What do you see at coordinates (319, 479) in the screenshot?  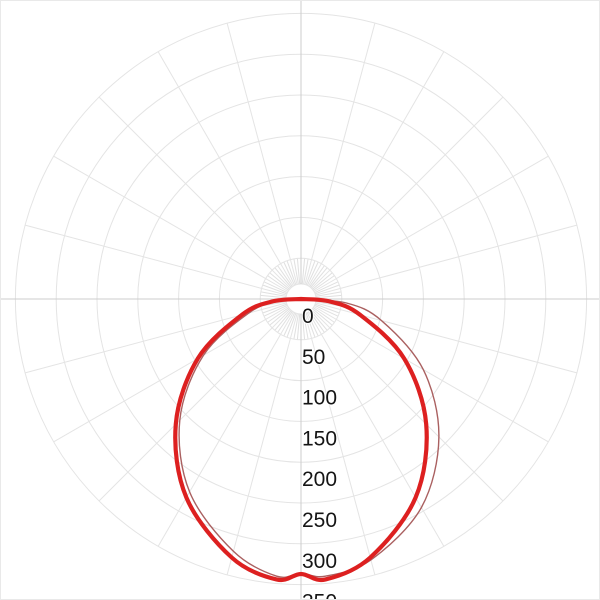 I see `radial-axis-label-200: 200` at bounding box center [319, 479].